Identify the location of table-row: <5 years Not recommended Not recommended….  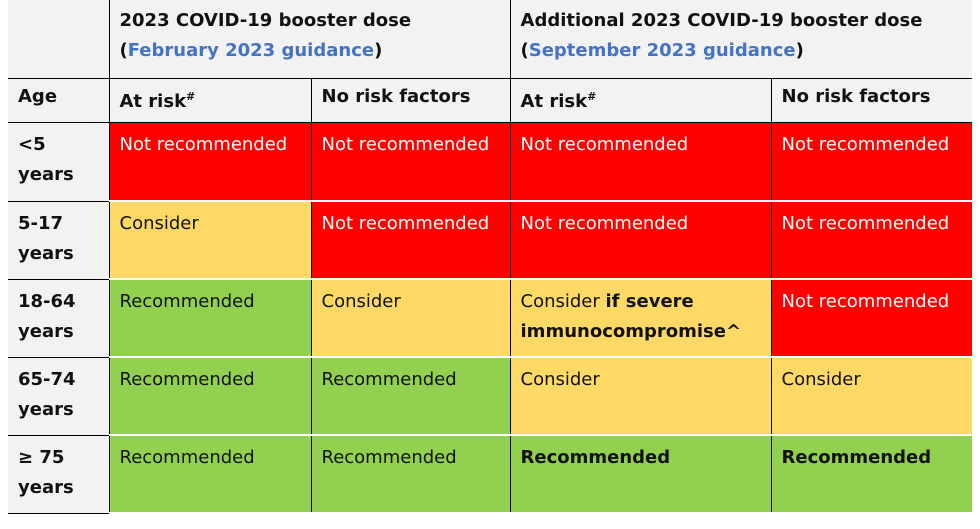
(490, 162).